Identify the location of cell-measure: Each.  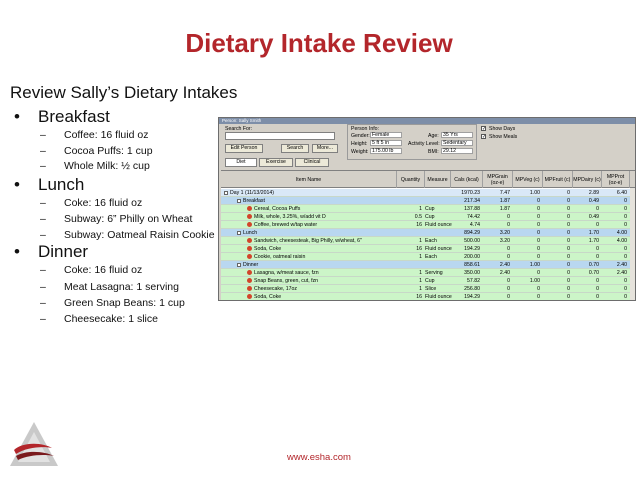
(436, 257).